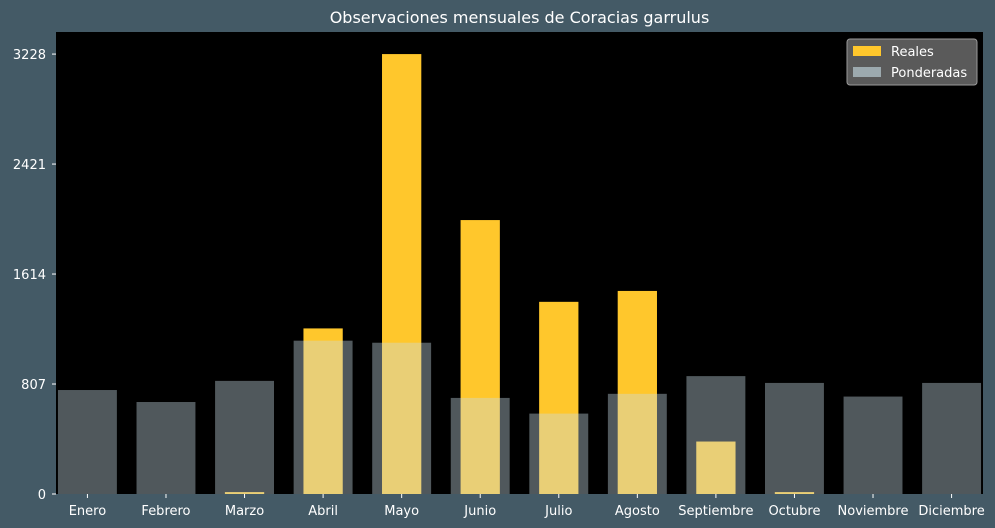  Describe the element at coordinates (794, 511) in the screenshot. I see `x-tick-label: Octubre` at that location.